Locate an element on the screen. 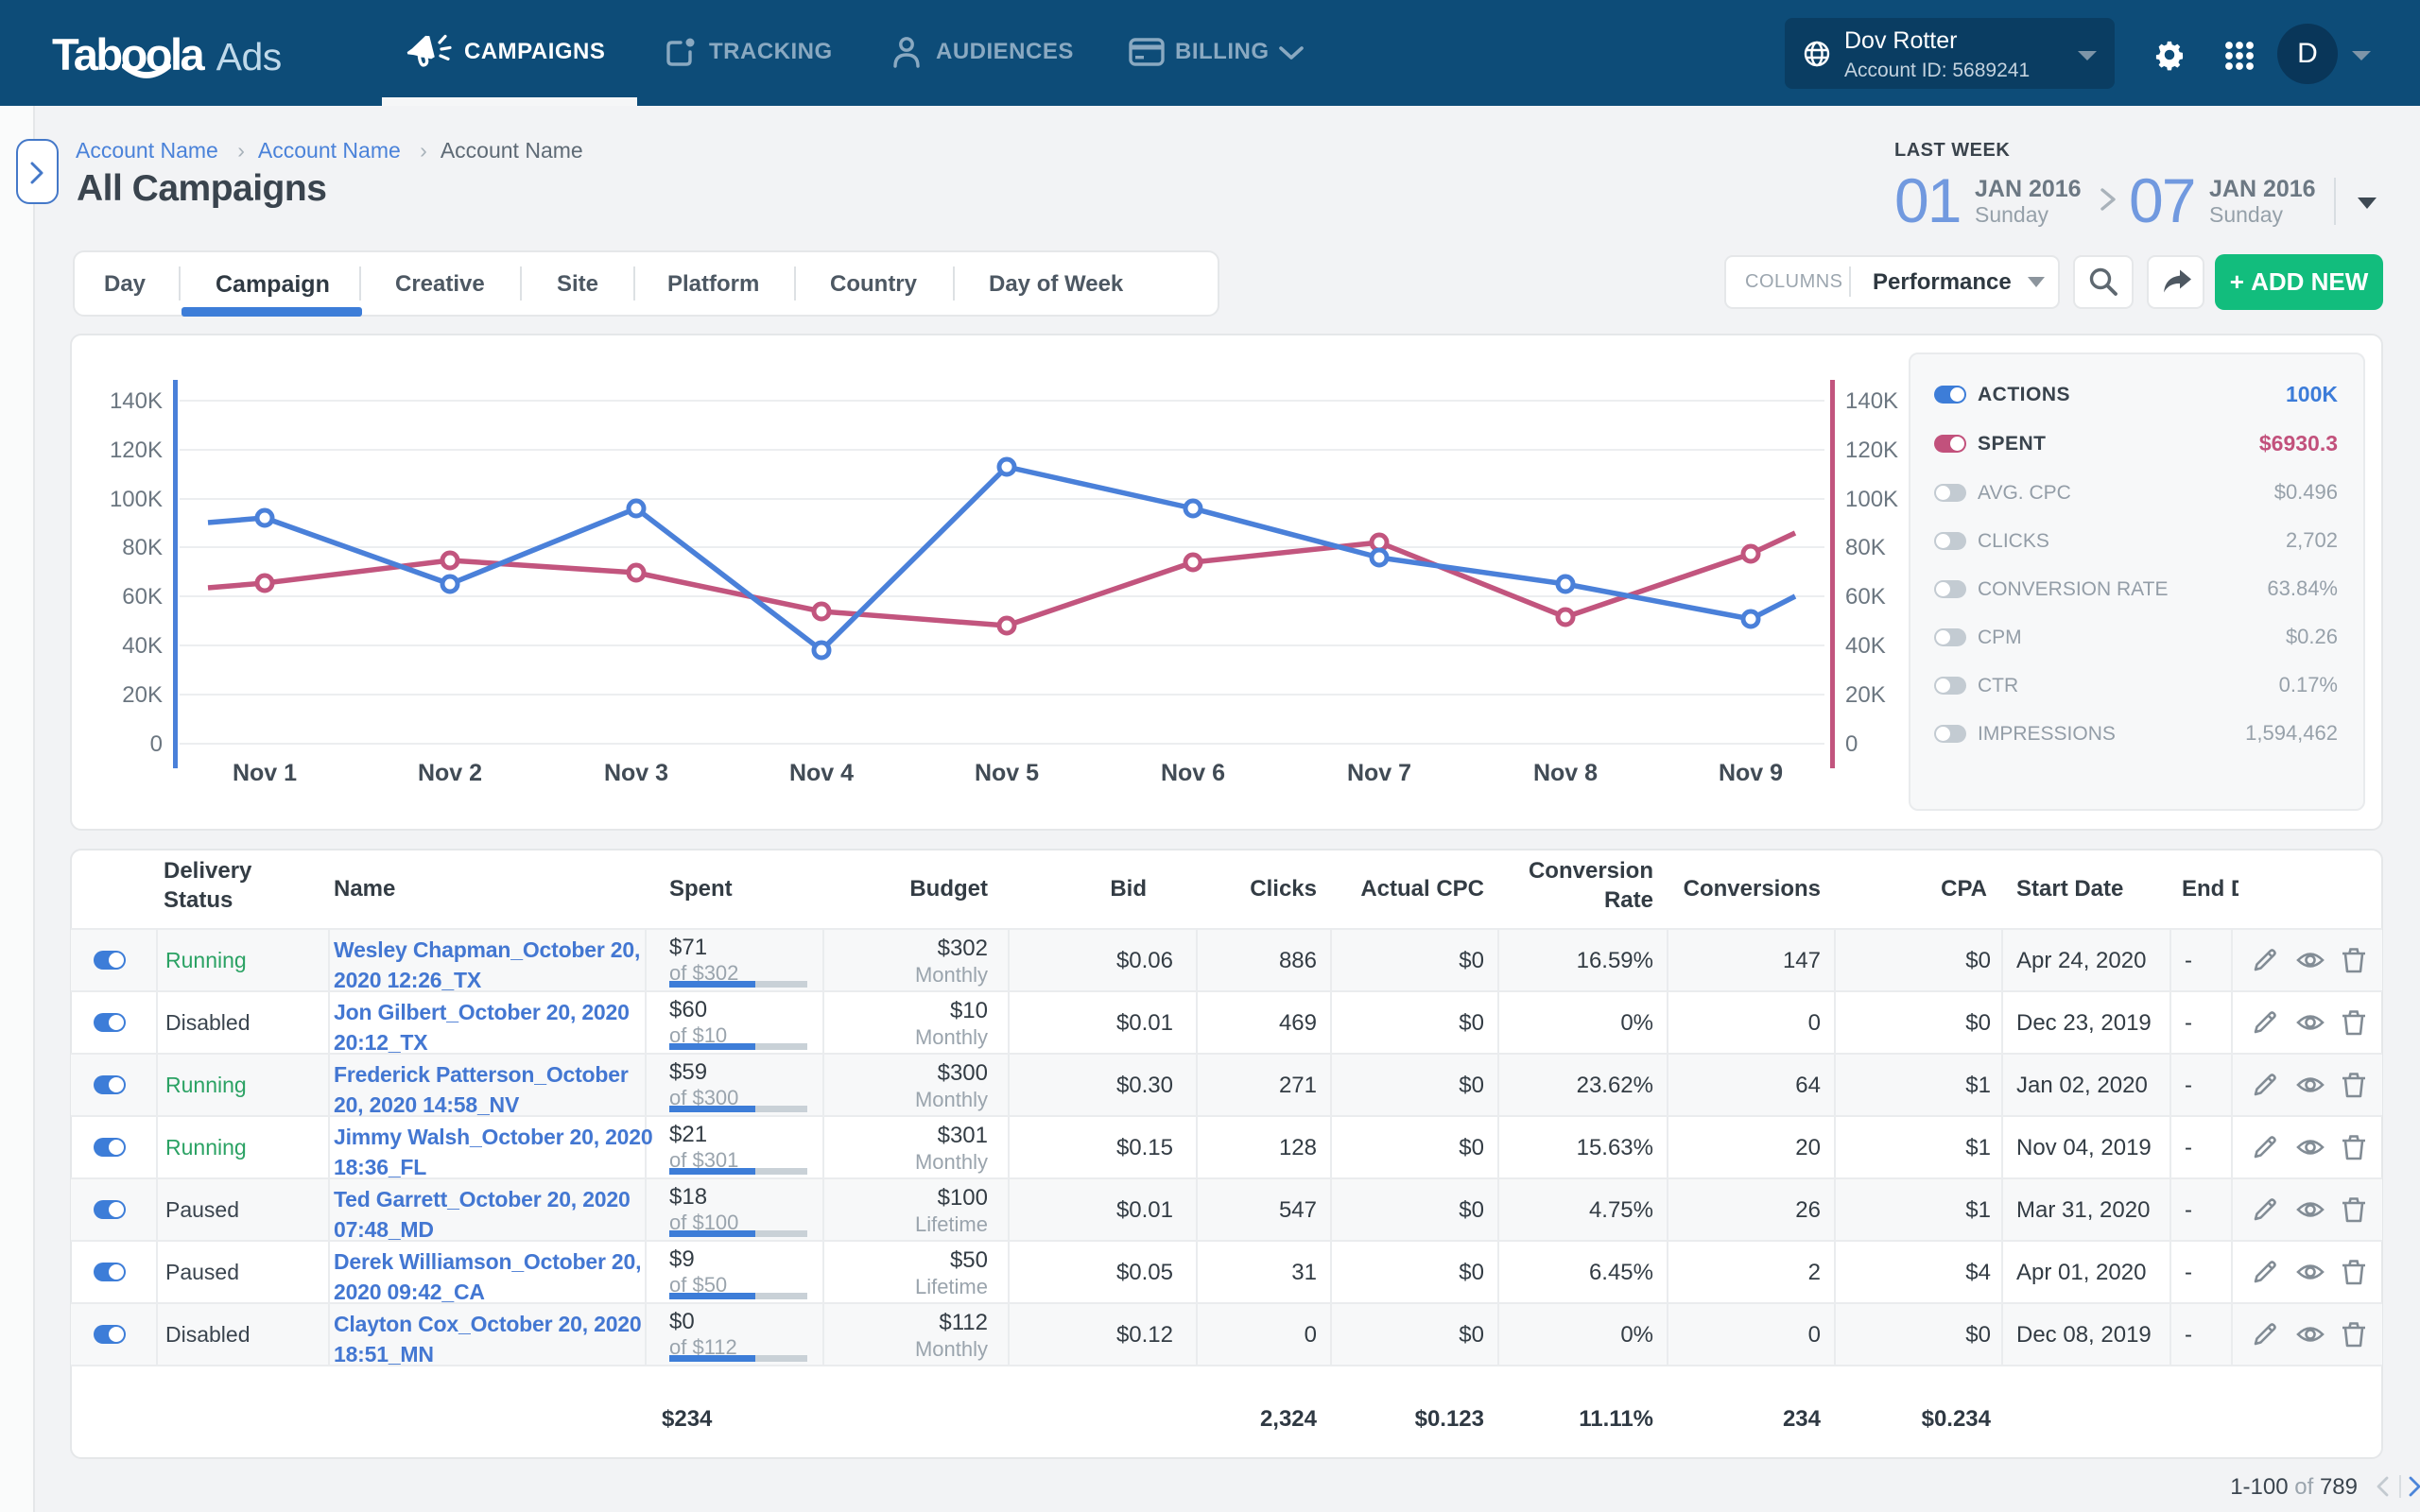  svg-text: Nov 1 is located at coordinates (265, 773).